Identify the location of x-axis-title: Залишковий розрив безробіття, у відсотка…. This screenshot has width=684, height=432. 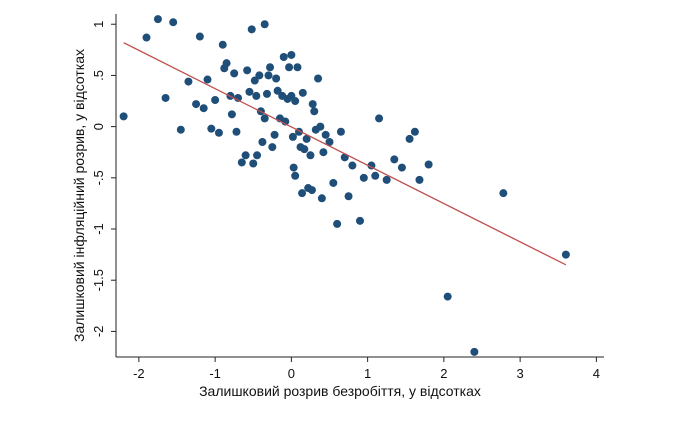
(340, 391).